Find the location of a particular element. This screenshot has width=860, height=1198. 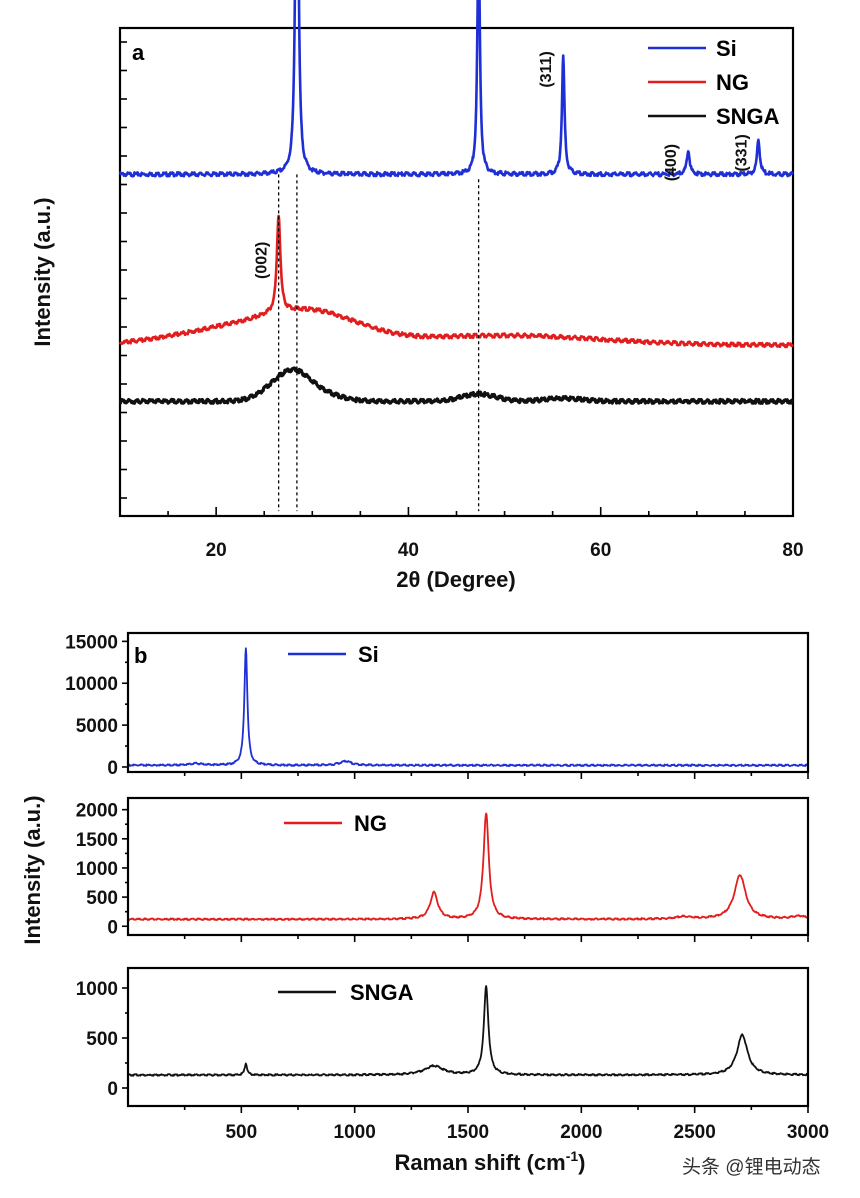

xrd-peak-label: (400) is located at coordinates (671, 162).